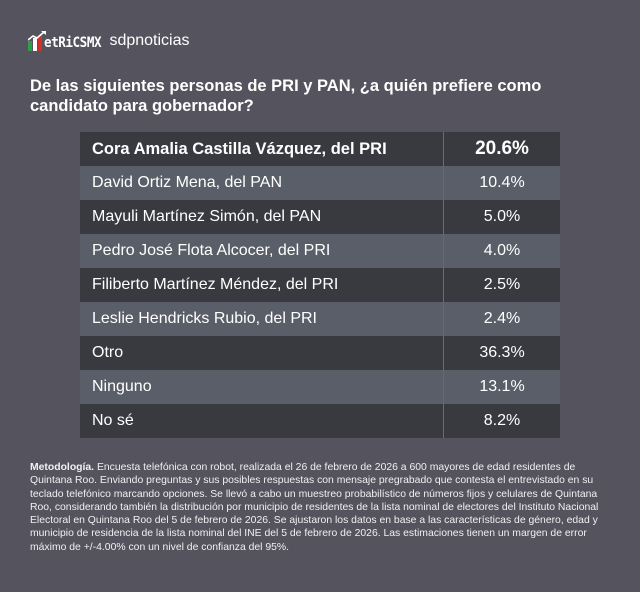 The width and height of the screenshot is (640, 592). Describe the element at coordinates (149, 40) in the screenshot. I see `partner-logo-text: sdpnoticias` at that location.